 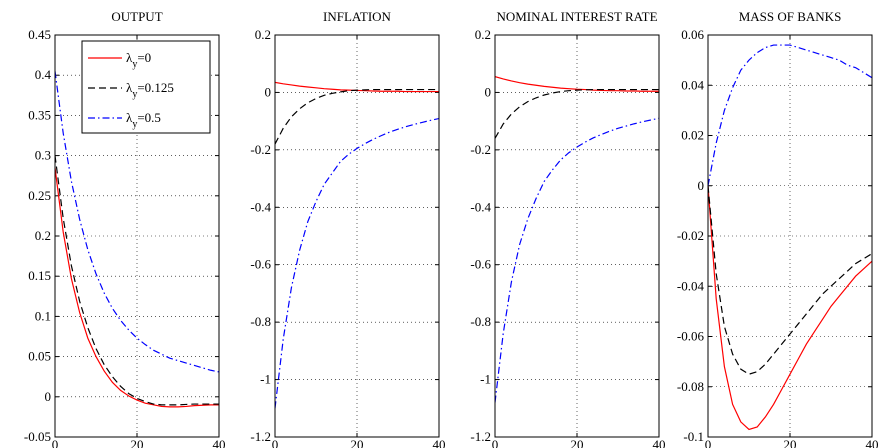 What do you see at coordinates (690, 235) in the screenshot?
I see `y-tick-label: -0.02` at bounding box center [690, 235].